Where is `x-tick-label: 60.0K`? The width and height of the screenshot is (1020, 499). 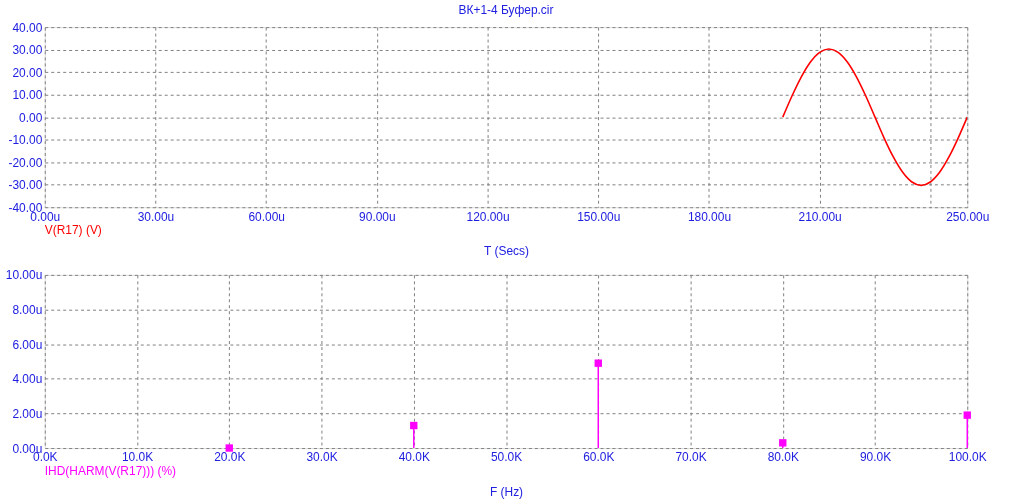
x-tick-label: 60.0K is located at coordinates (599, 457).